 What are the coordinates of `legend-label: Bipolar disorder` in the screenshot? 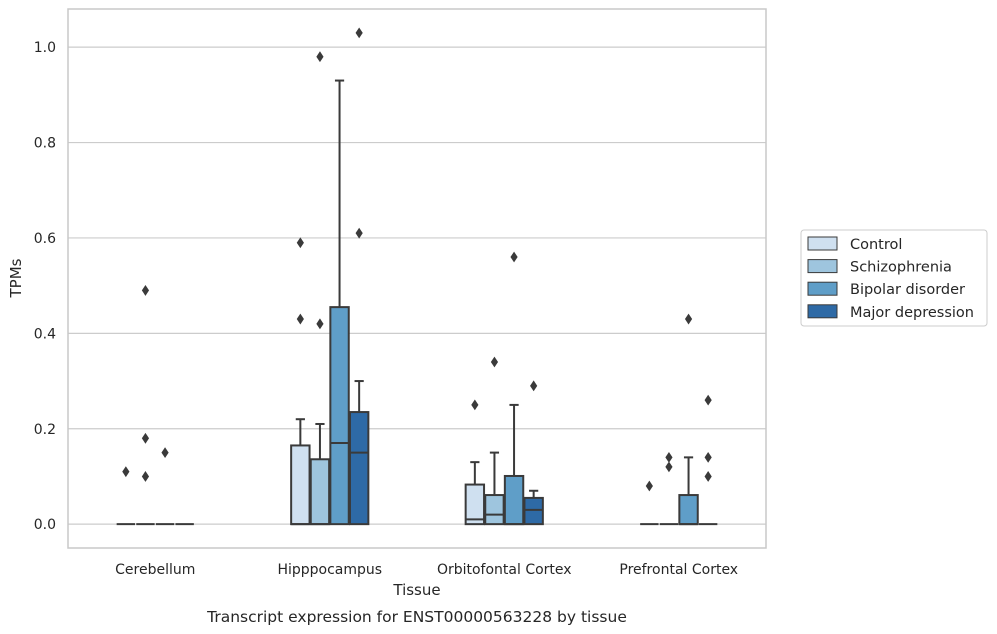 It's located at (907, 290).